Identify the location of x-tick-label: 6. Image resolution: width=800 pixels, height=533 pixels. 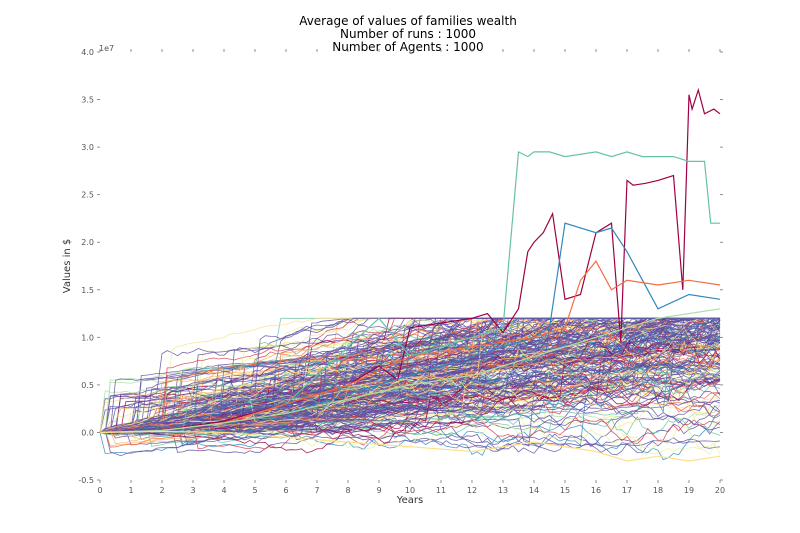
(285, 490).